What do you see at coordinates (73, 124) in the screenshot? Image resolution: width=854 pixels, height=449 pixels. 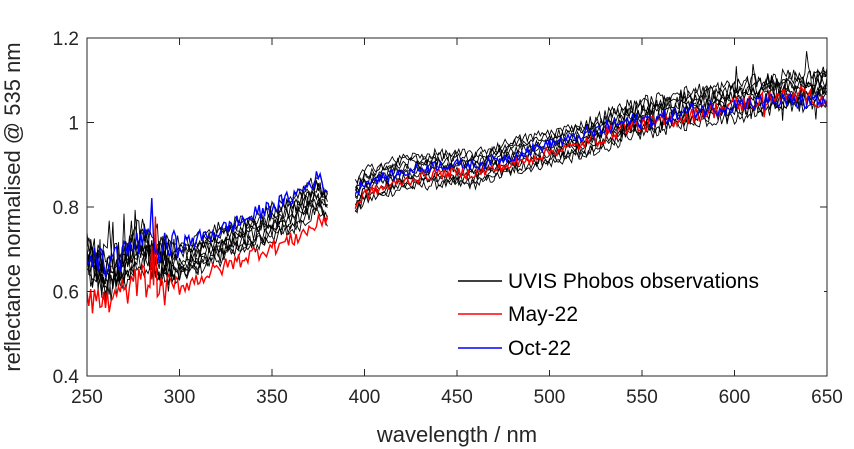 I see `y-tick-label: 1` at bounding box center [73, 124].